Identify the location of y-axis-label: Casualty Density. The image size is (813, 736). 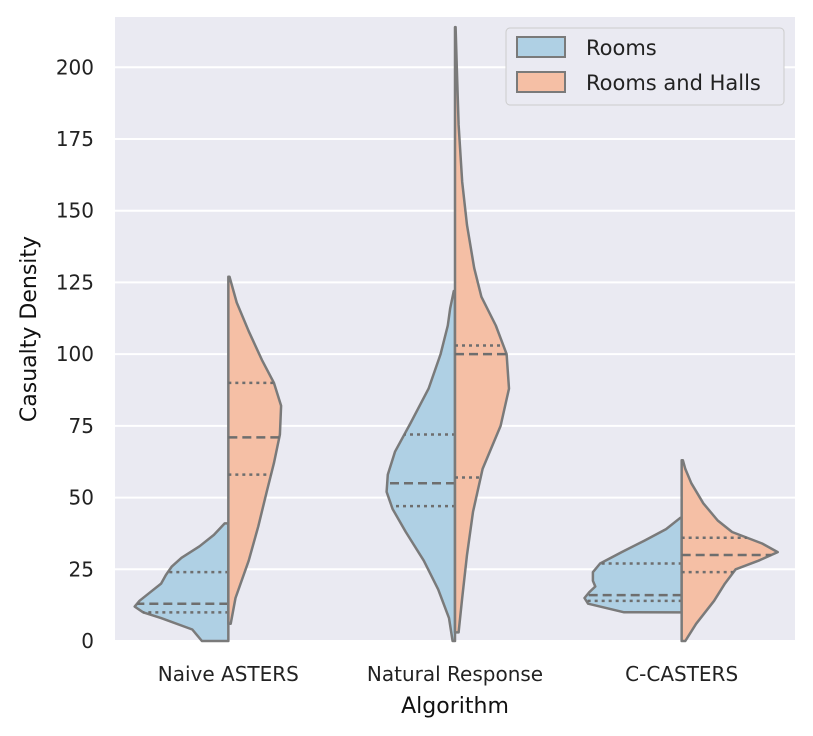
(29, 329).